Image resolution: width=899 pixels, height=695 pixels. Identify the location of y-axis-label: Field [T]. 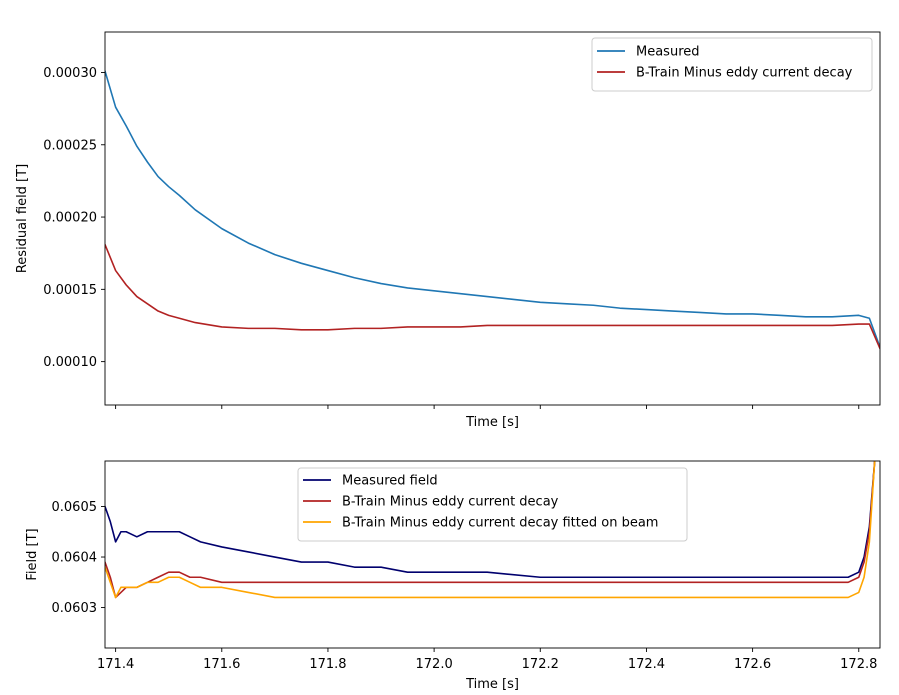
(32, 554).